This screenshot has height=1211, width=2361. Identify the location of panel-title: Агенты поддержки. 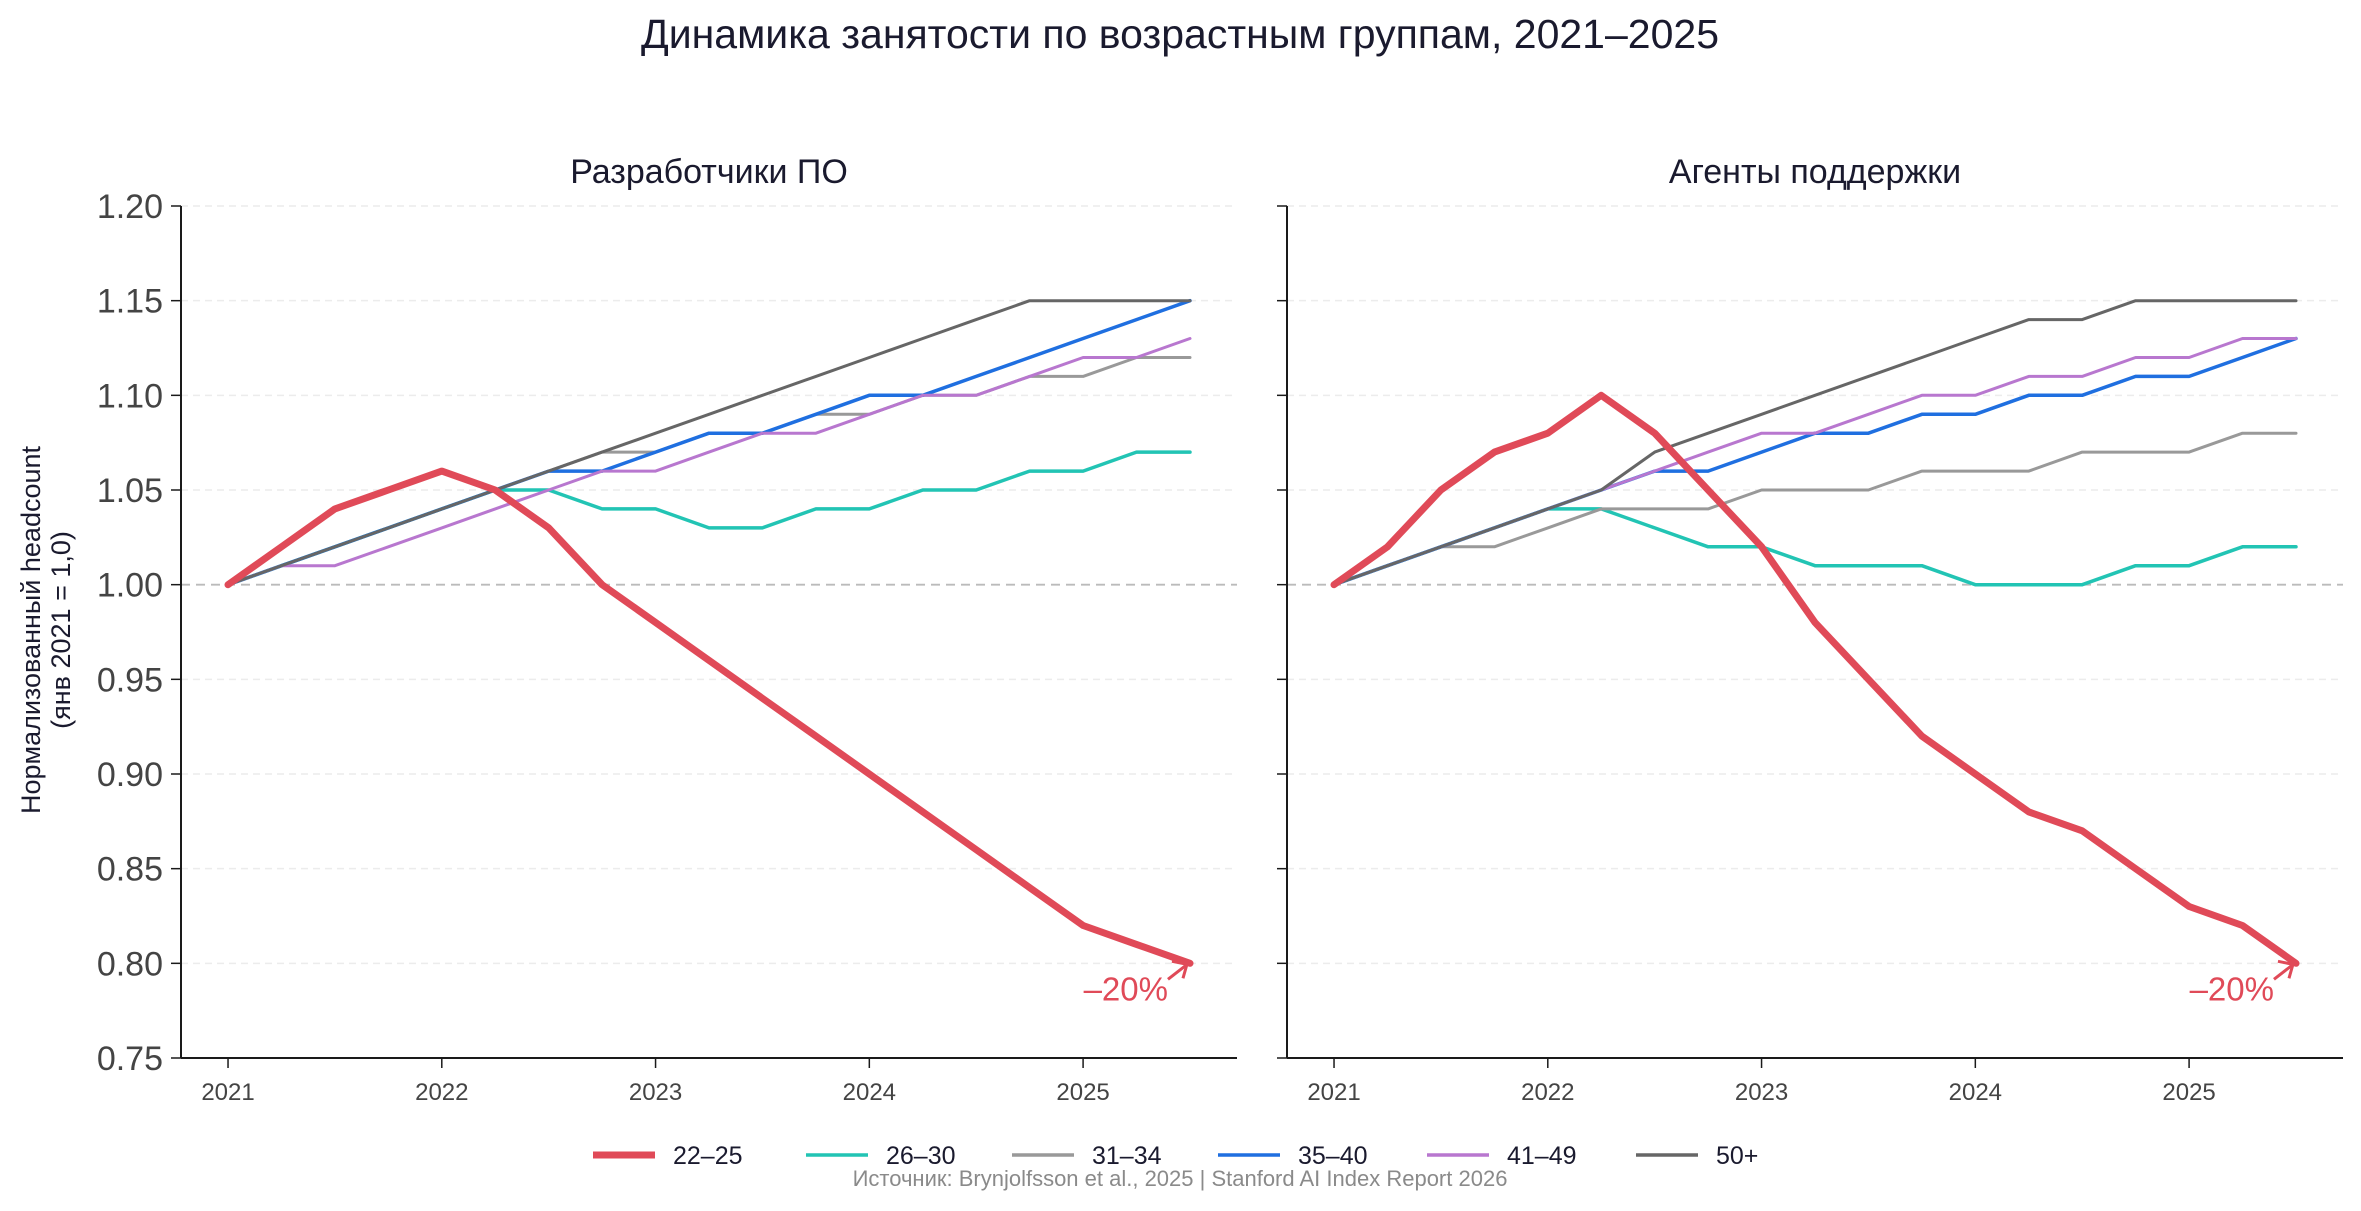
(1815, 172).